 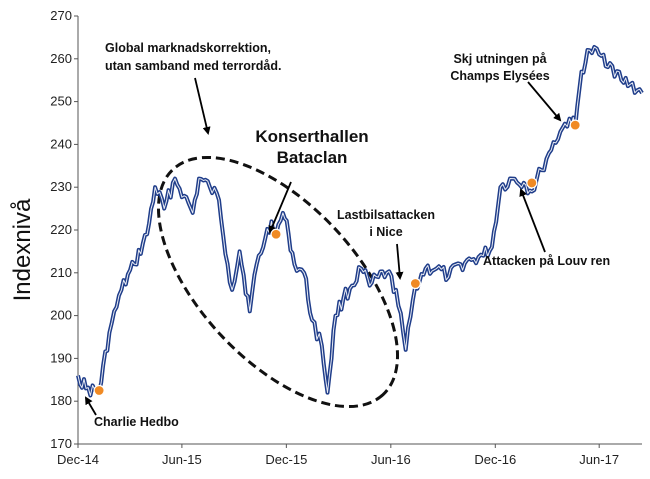 I want to click on annotation-0-line: Charlie Hedbo, so click(x=136, y=422).